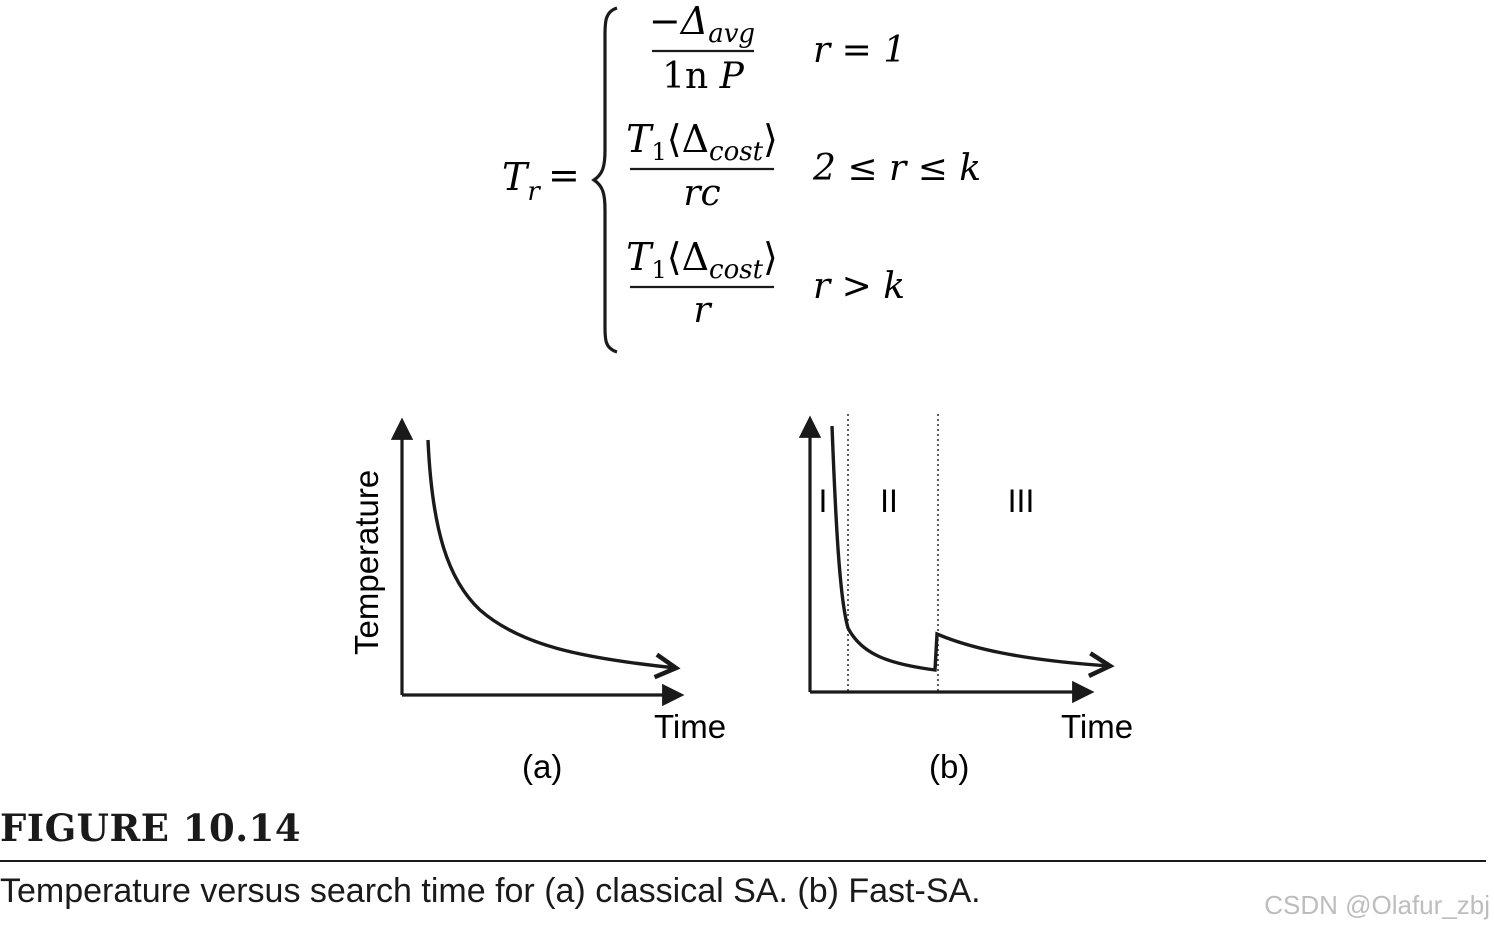 The height and width of the screenshot is (933, 1494). I want to click on case-3-denominator: r, so click(702, 310).